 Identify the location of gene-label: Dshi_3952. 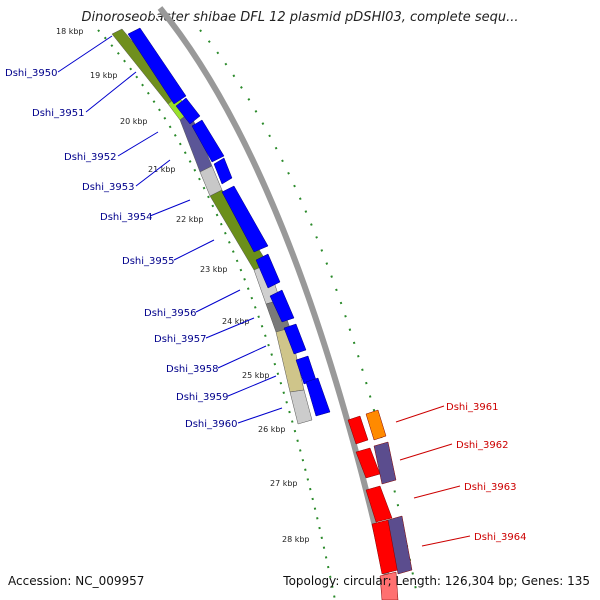
(90, 157).